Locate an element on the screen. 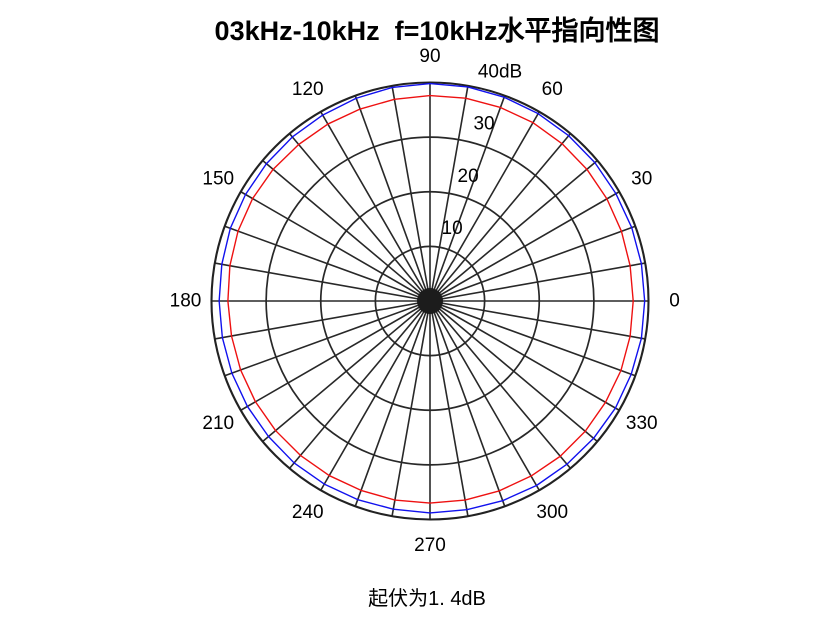 The width and height of the screenshot is (831, 623). chart-title: 03kHz-10kHz f=10kHz水平指向性图 is located at coordinates (437, 30).